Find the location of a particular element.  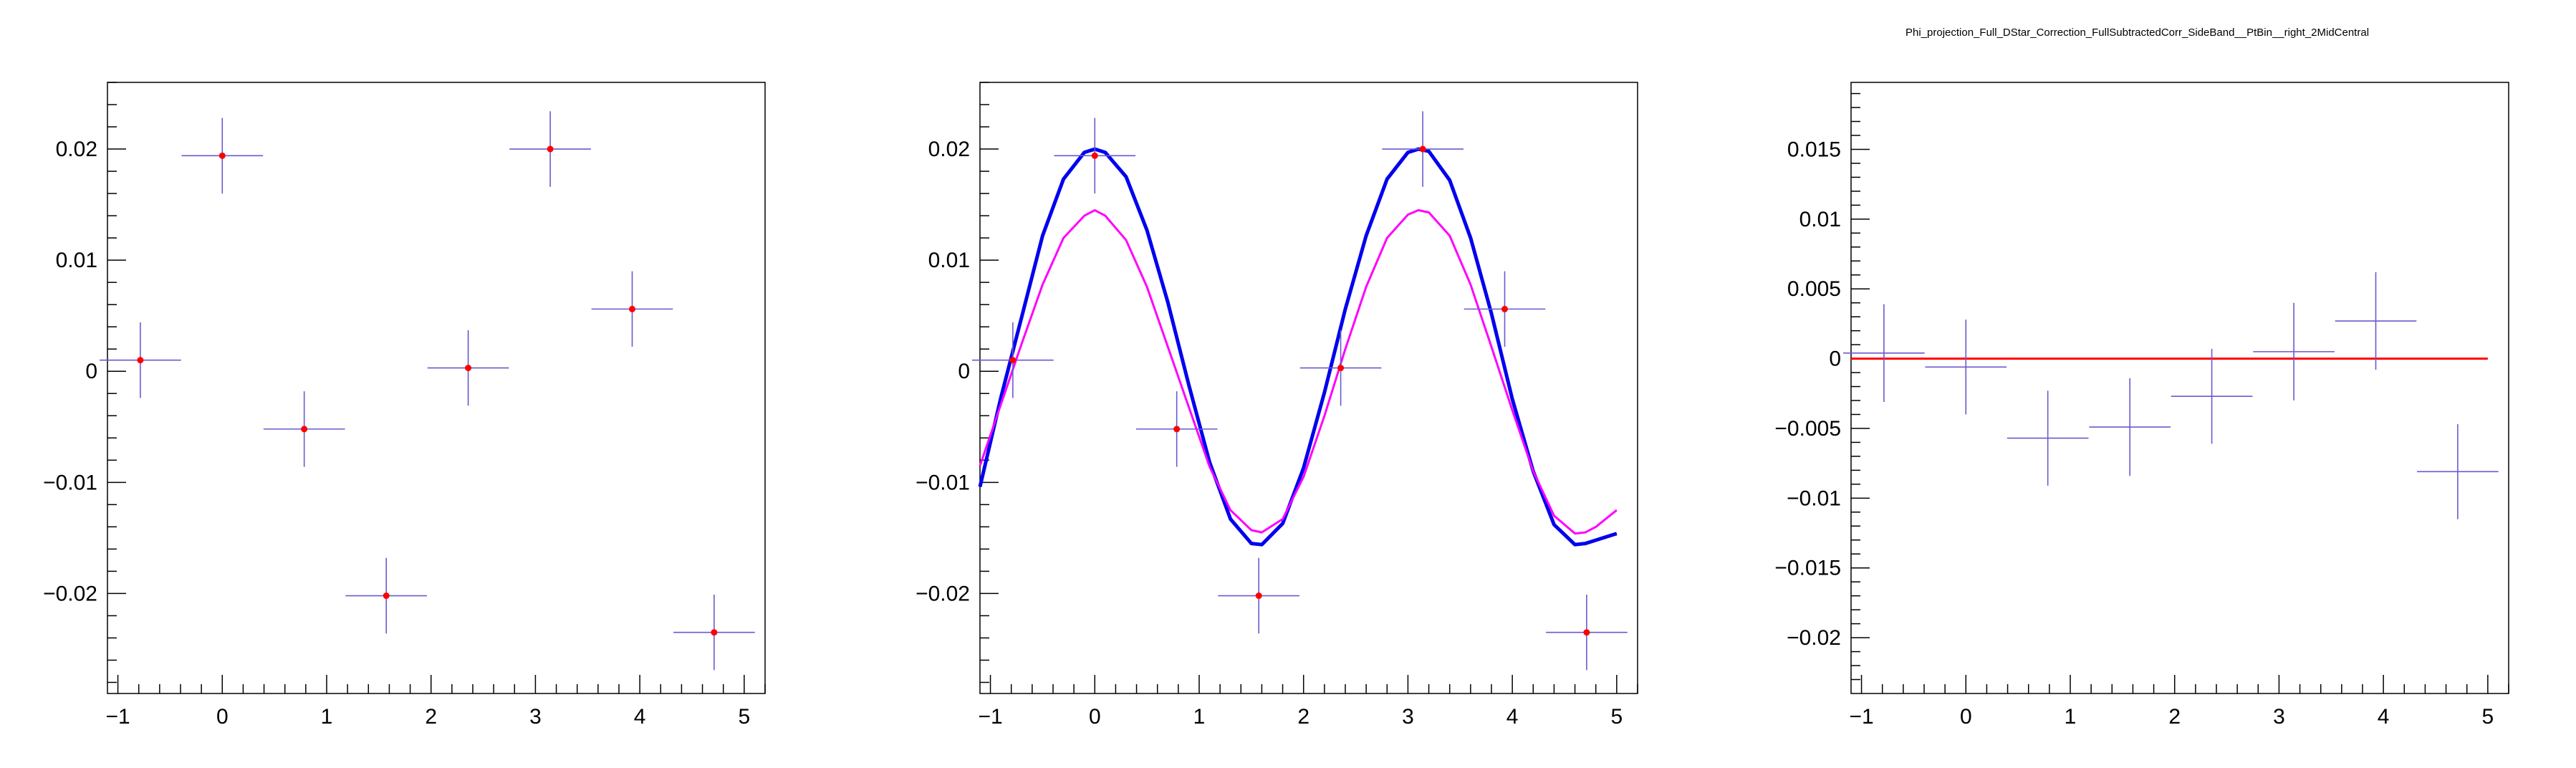

y-tick-label: 0.015 is located at coordinates (1814, 149).